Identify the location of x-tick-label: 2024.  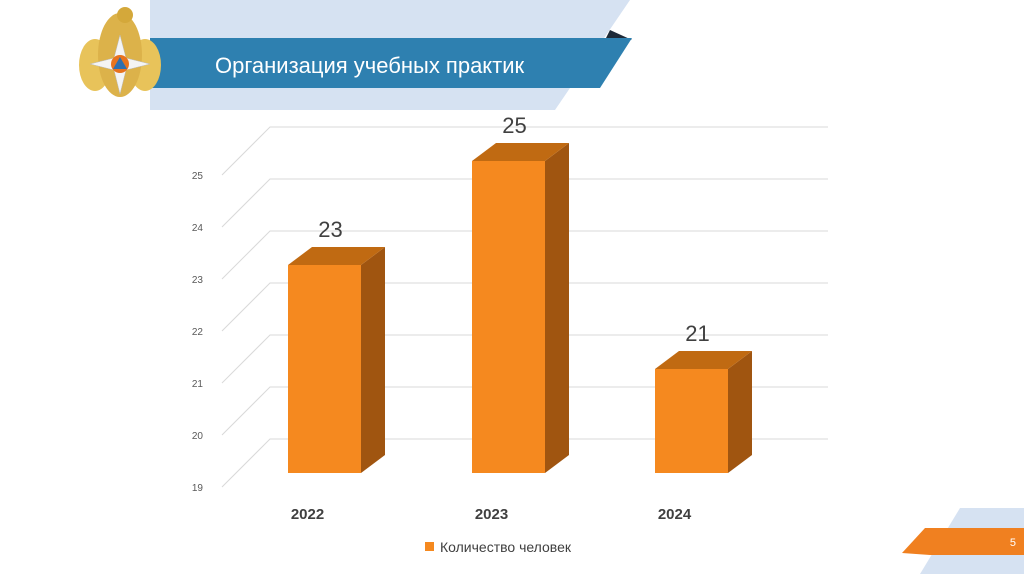
(675, 514).